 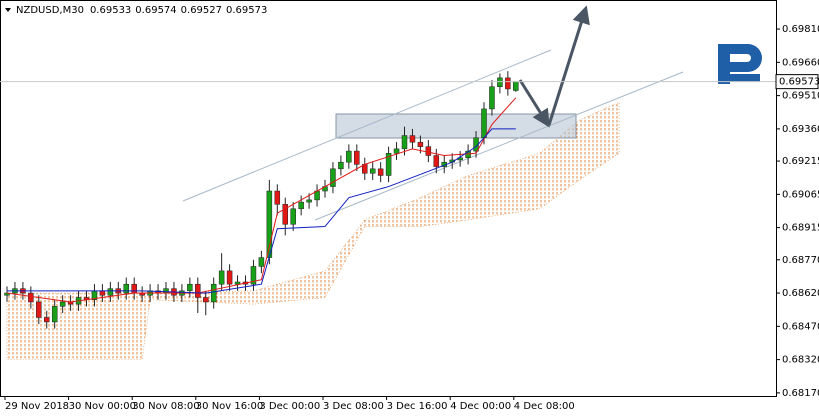 What do you see at coordinates (740, 64) in the screenshot?
I see `logo` at bounding box center [740, 64].